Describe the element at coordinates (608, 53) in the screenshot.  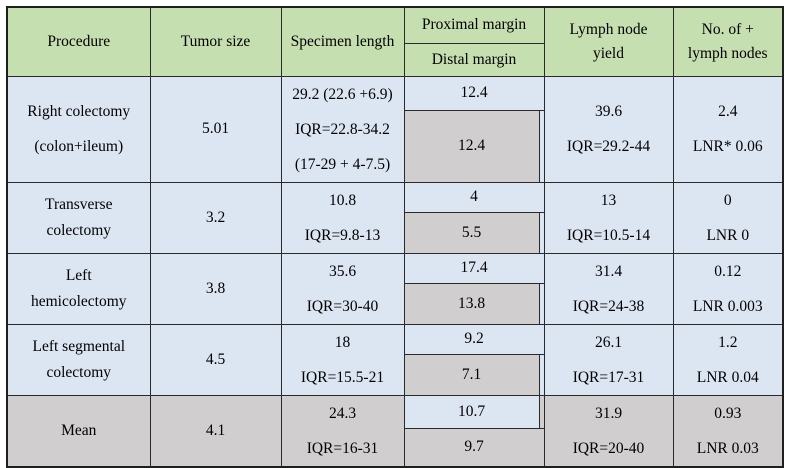
I see `header-line: yield` at that location.